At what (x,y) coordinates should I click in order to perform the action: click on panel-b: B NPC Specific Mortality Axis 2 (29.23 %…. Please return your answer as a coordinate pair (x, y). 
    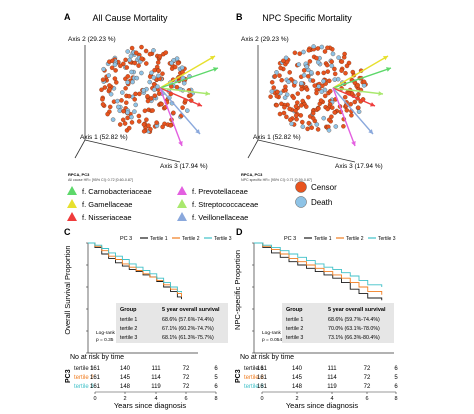
    Looking at the image, I should click on (314, 97).